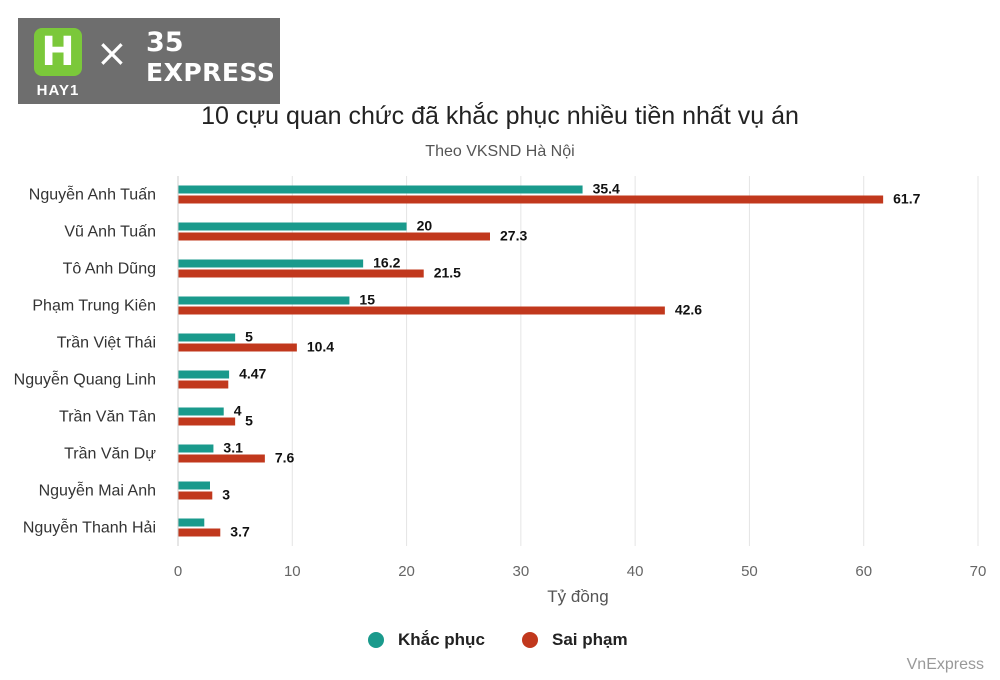  Describe the element at coordinates (447, 273) in the screenshot. I see `data-label: 21.5` at that location.